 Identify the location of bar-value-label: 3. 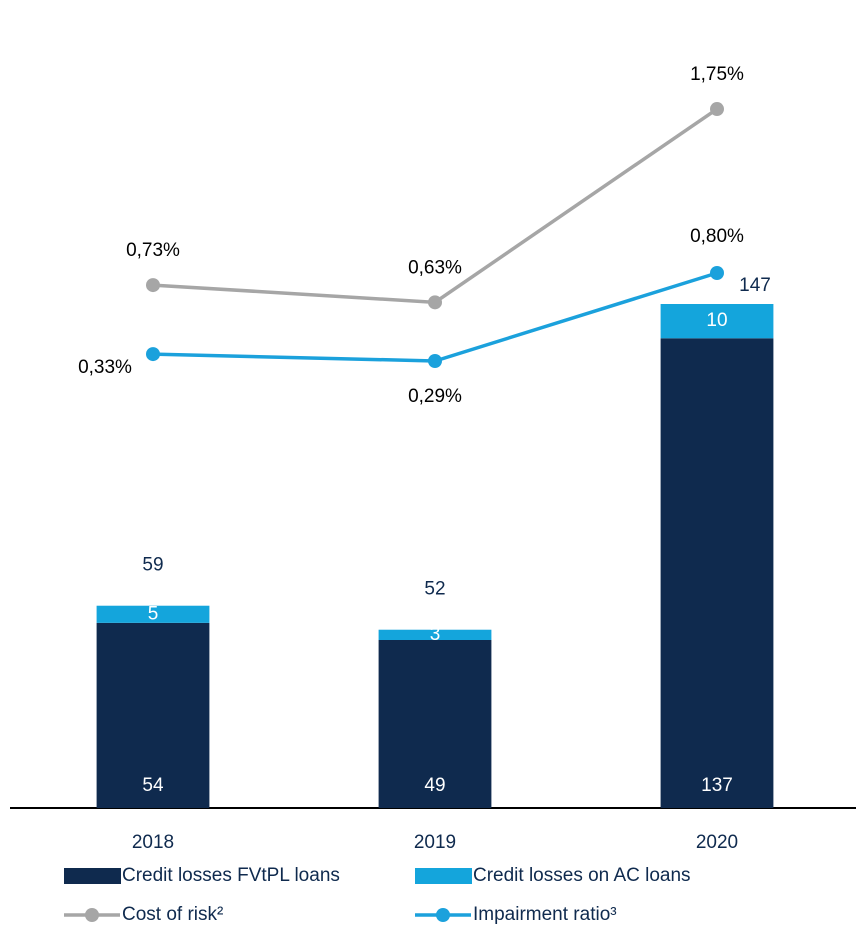
(435, 634).